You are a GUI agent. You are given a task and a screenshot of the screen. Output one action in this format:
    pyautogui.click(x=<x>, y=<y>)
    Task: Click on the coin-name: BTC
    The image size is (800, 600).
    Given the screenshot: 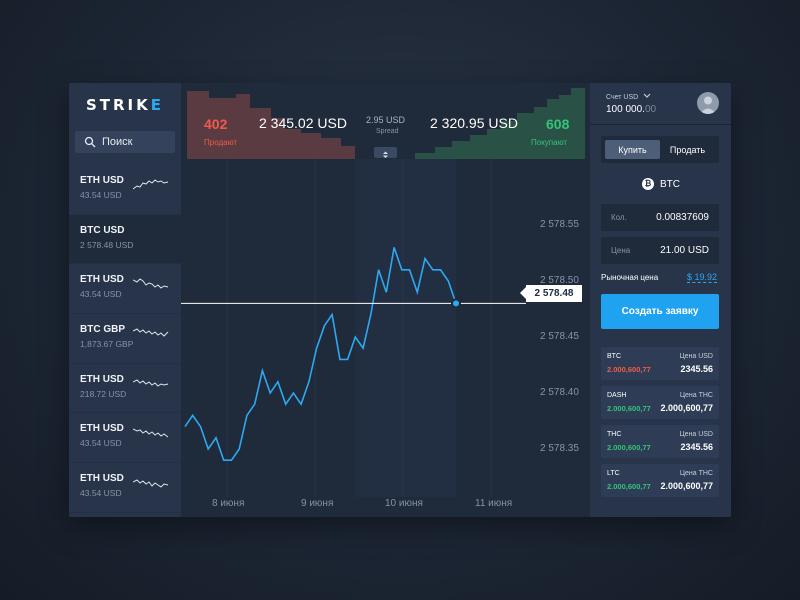 What is the action you would take?
    pyautogui.click(x=670, y=184)
    